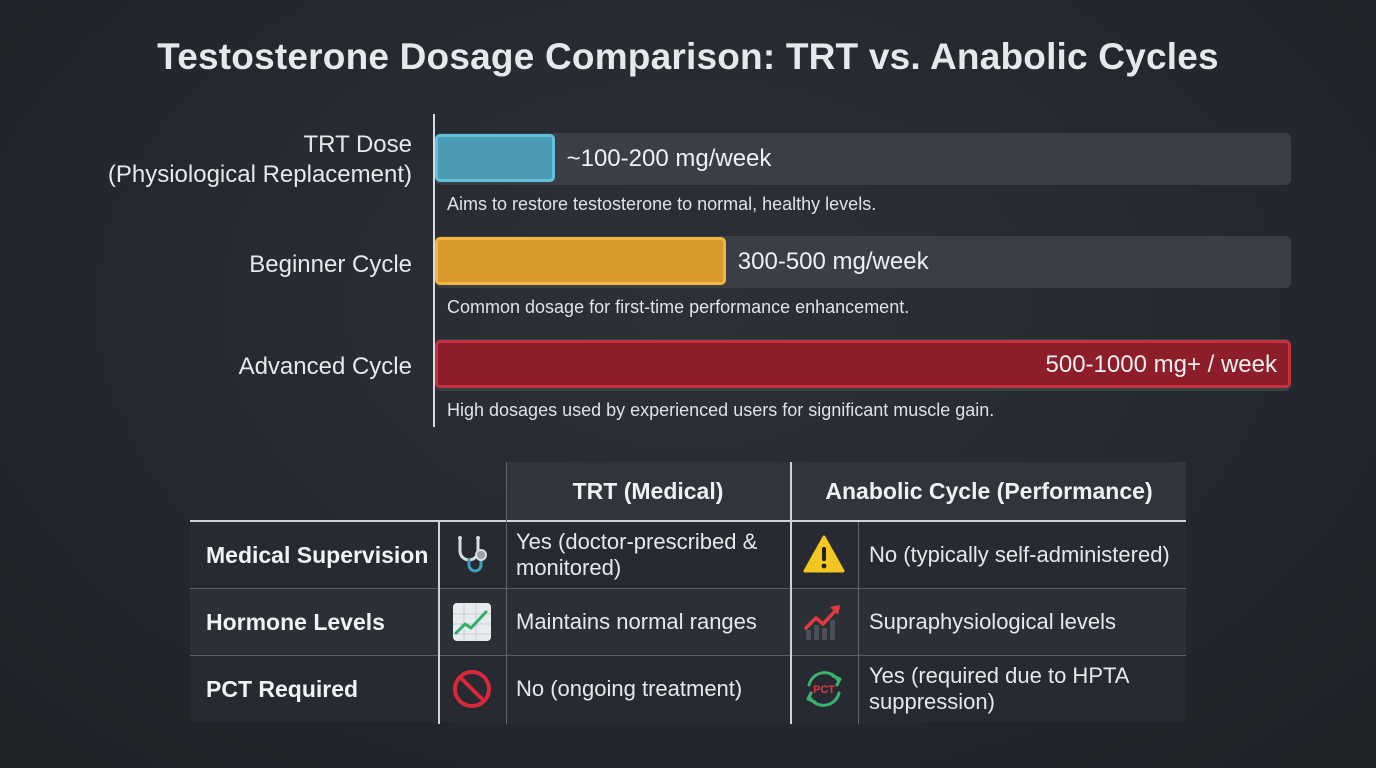 Image resolution: width=1376 pixels, height=768 pixels. Describe the element at coordinates (434, 270) in the screenshot. I see `chart-axis-line` at that location.